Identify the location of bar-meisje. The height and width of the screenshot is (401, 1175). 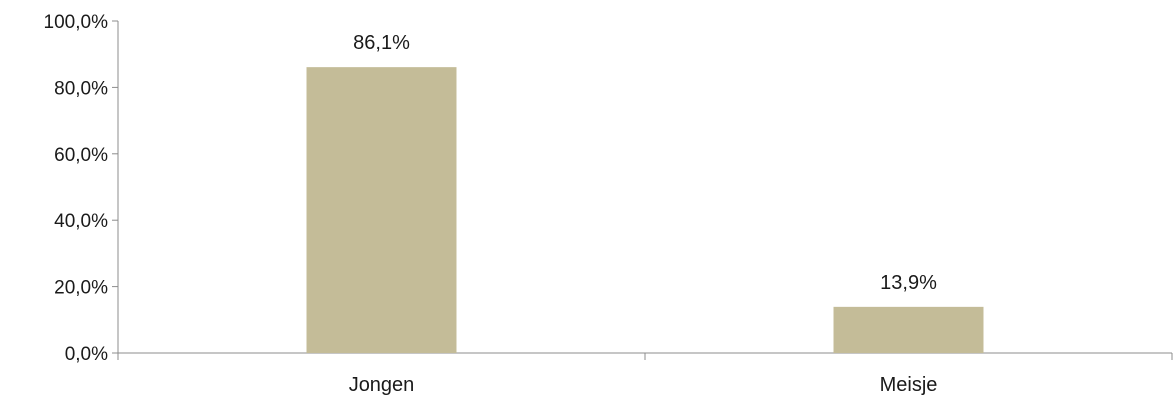
(908, 329).